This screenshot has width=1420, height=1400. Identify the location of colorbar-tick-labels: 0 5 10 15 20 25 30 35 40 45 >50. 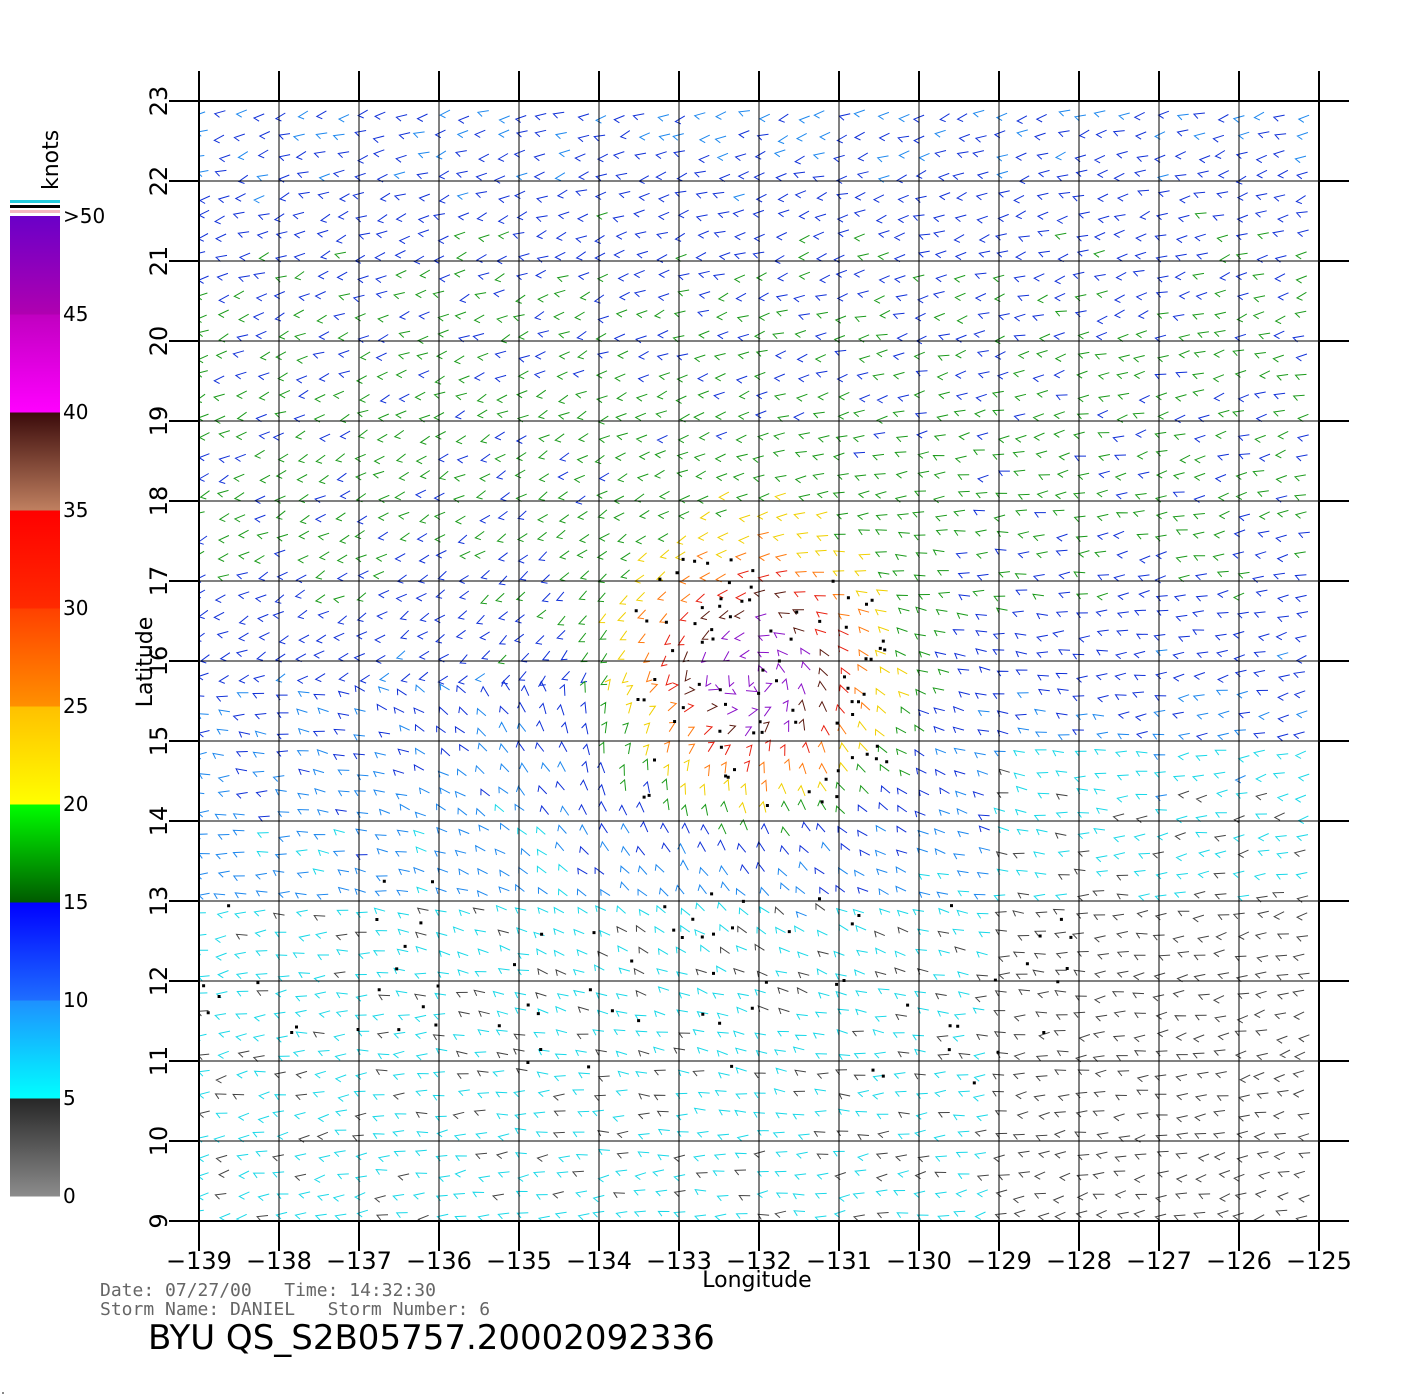
(84, 706).